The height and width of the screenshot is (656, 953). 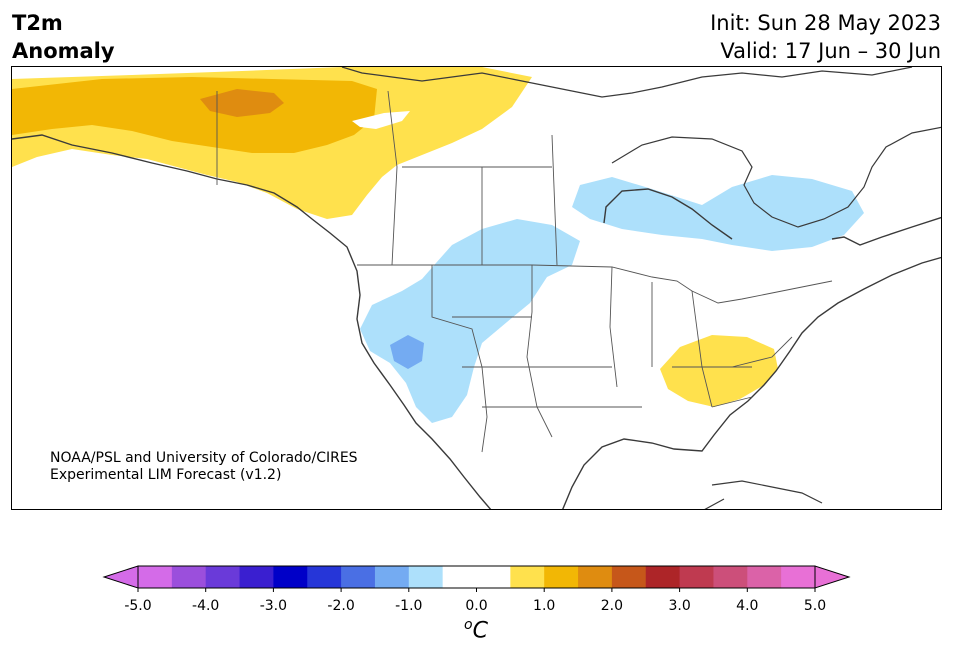 I want to click on cool-anomaly-nevada, so click(x=407, y=352).